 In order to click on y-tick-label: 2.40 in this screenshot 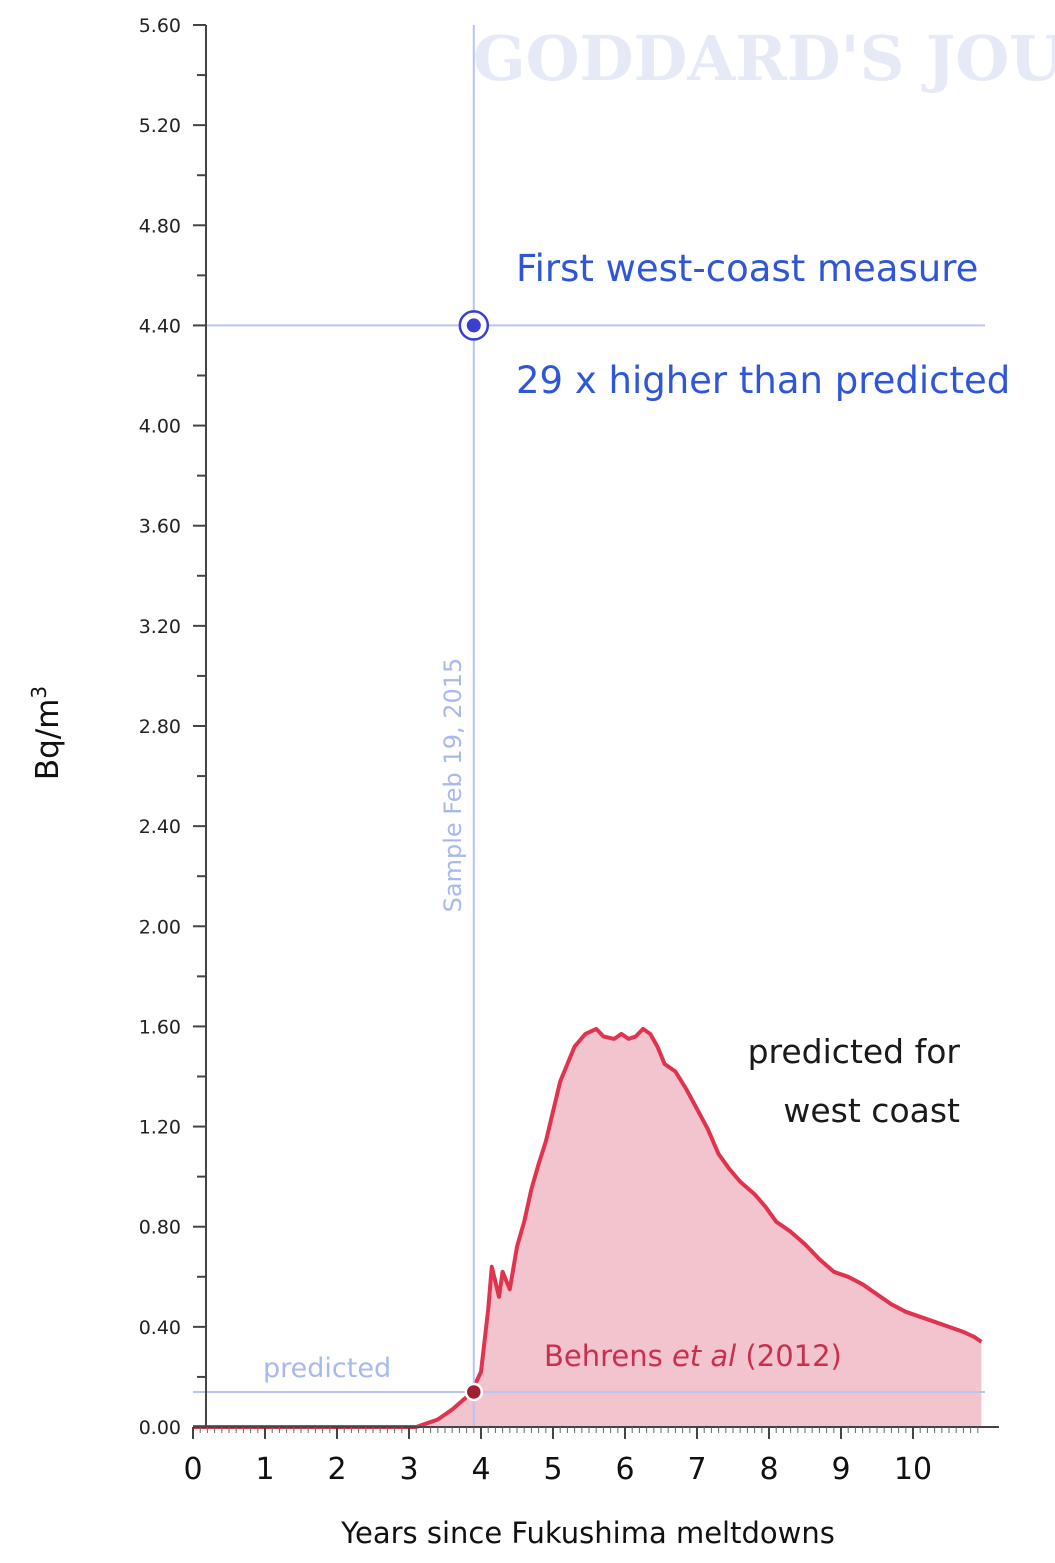, I will do `click(160, 827)`.